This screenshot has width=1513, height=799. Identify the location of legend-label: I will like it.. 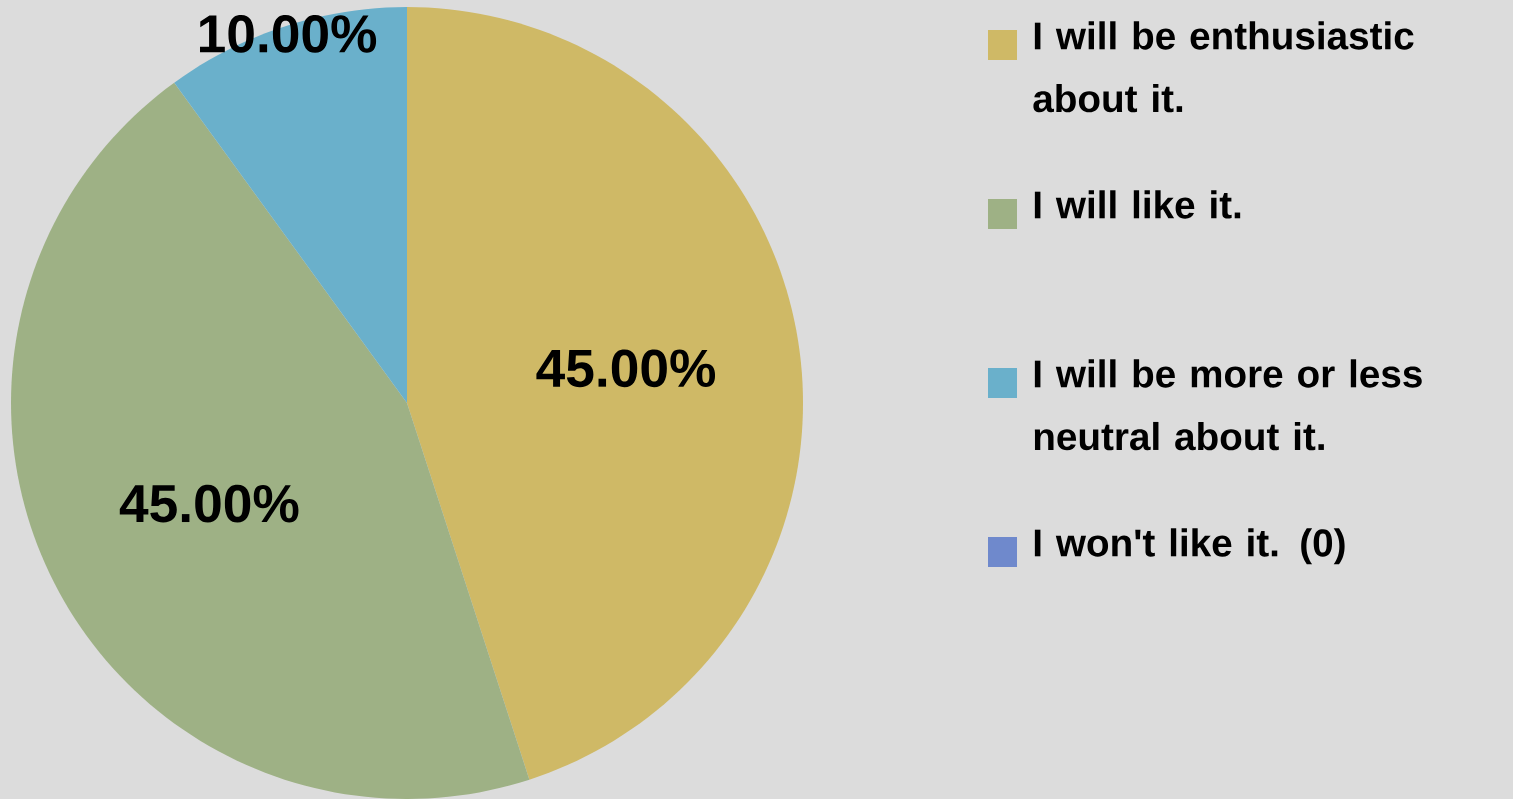
(1137, 204).